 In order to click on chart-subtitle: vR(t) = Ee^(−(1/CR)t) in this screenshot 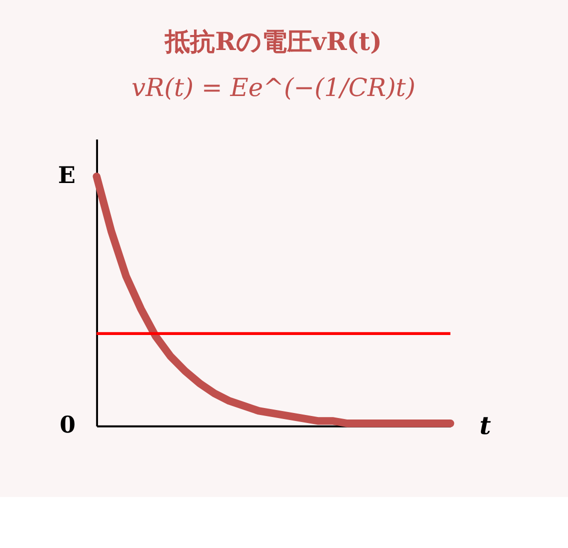, I will do `click(273, 87)`.